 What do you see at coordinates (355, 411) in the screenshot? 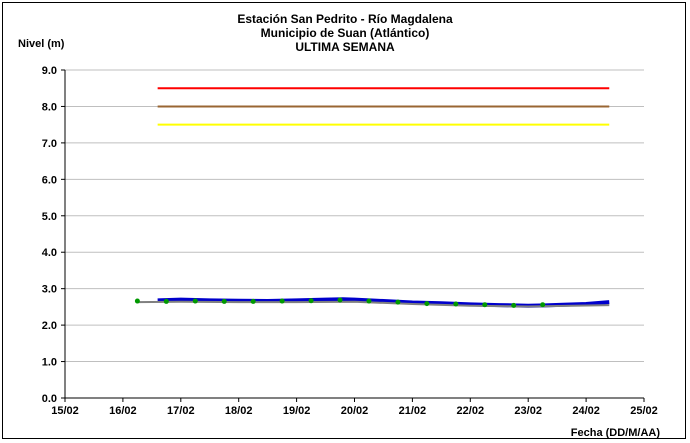
I see `x-tick-label: 20/02` at bounding box center [355, 411].